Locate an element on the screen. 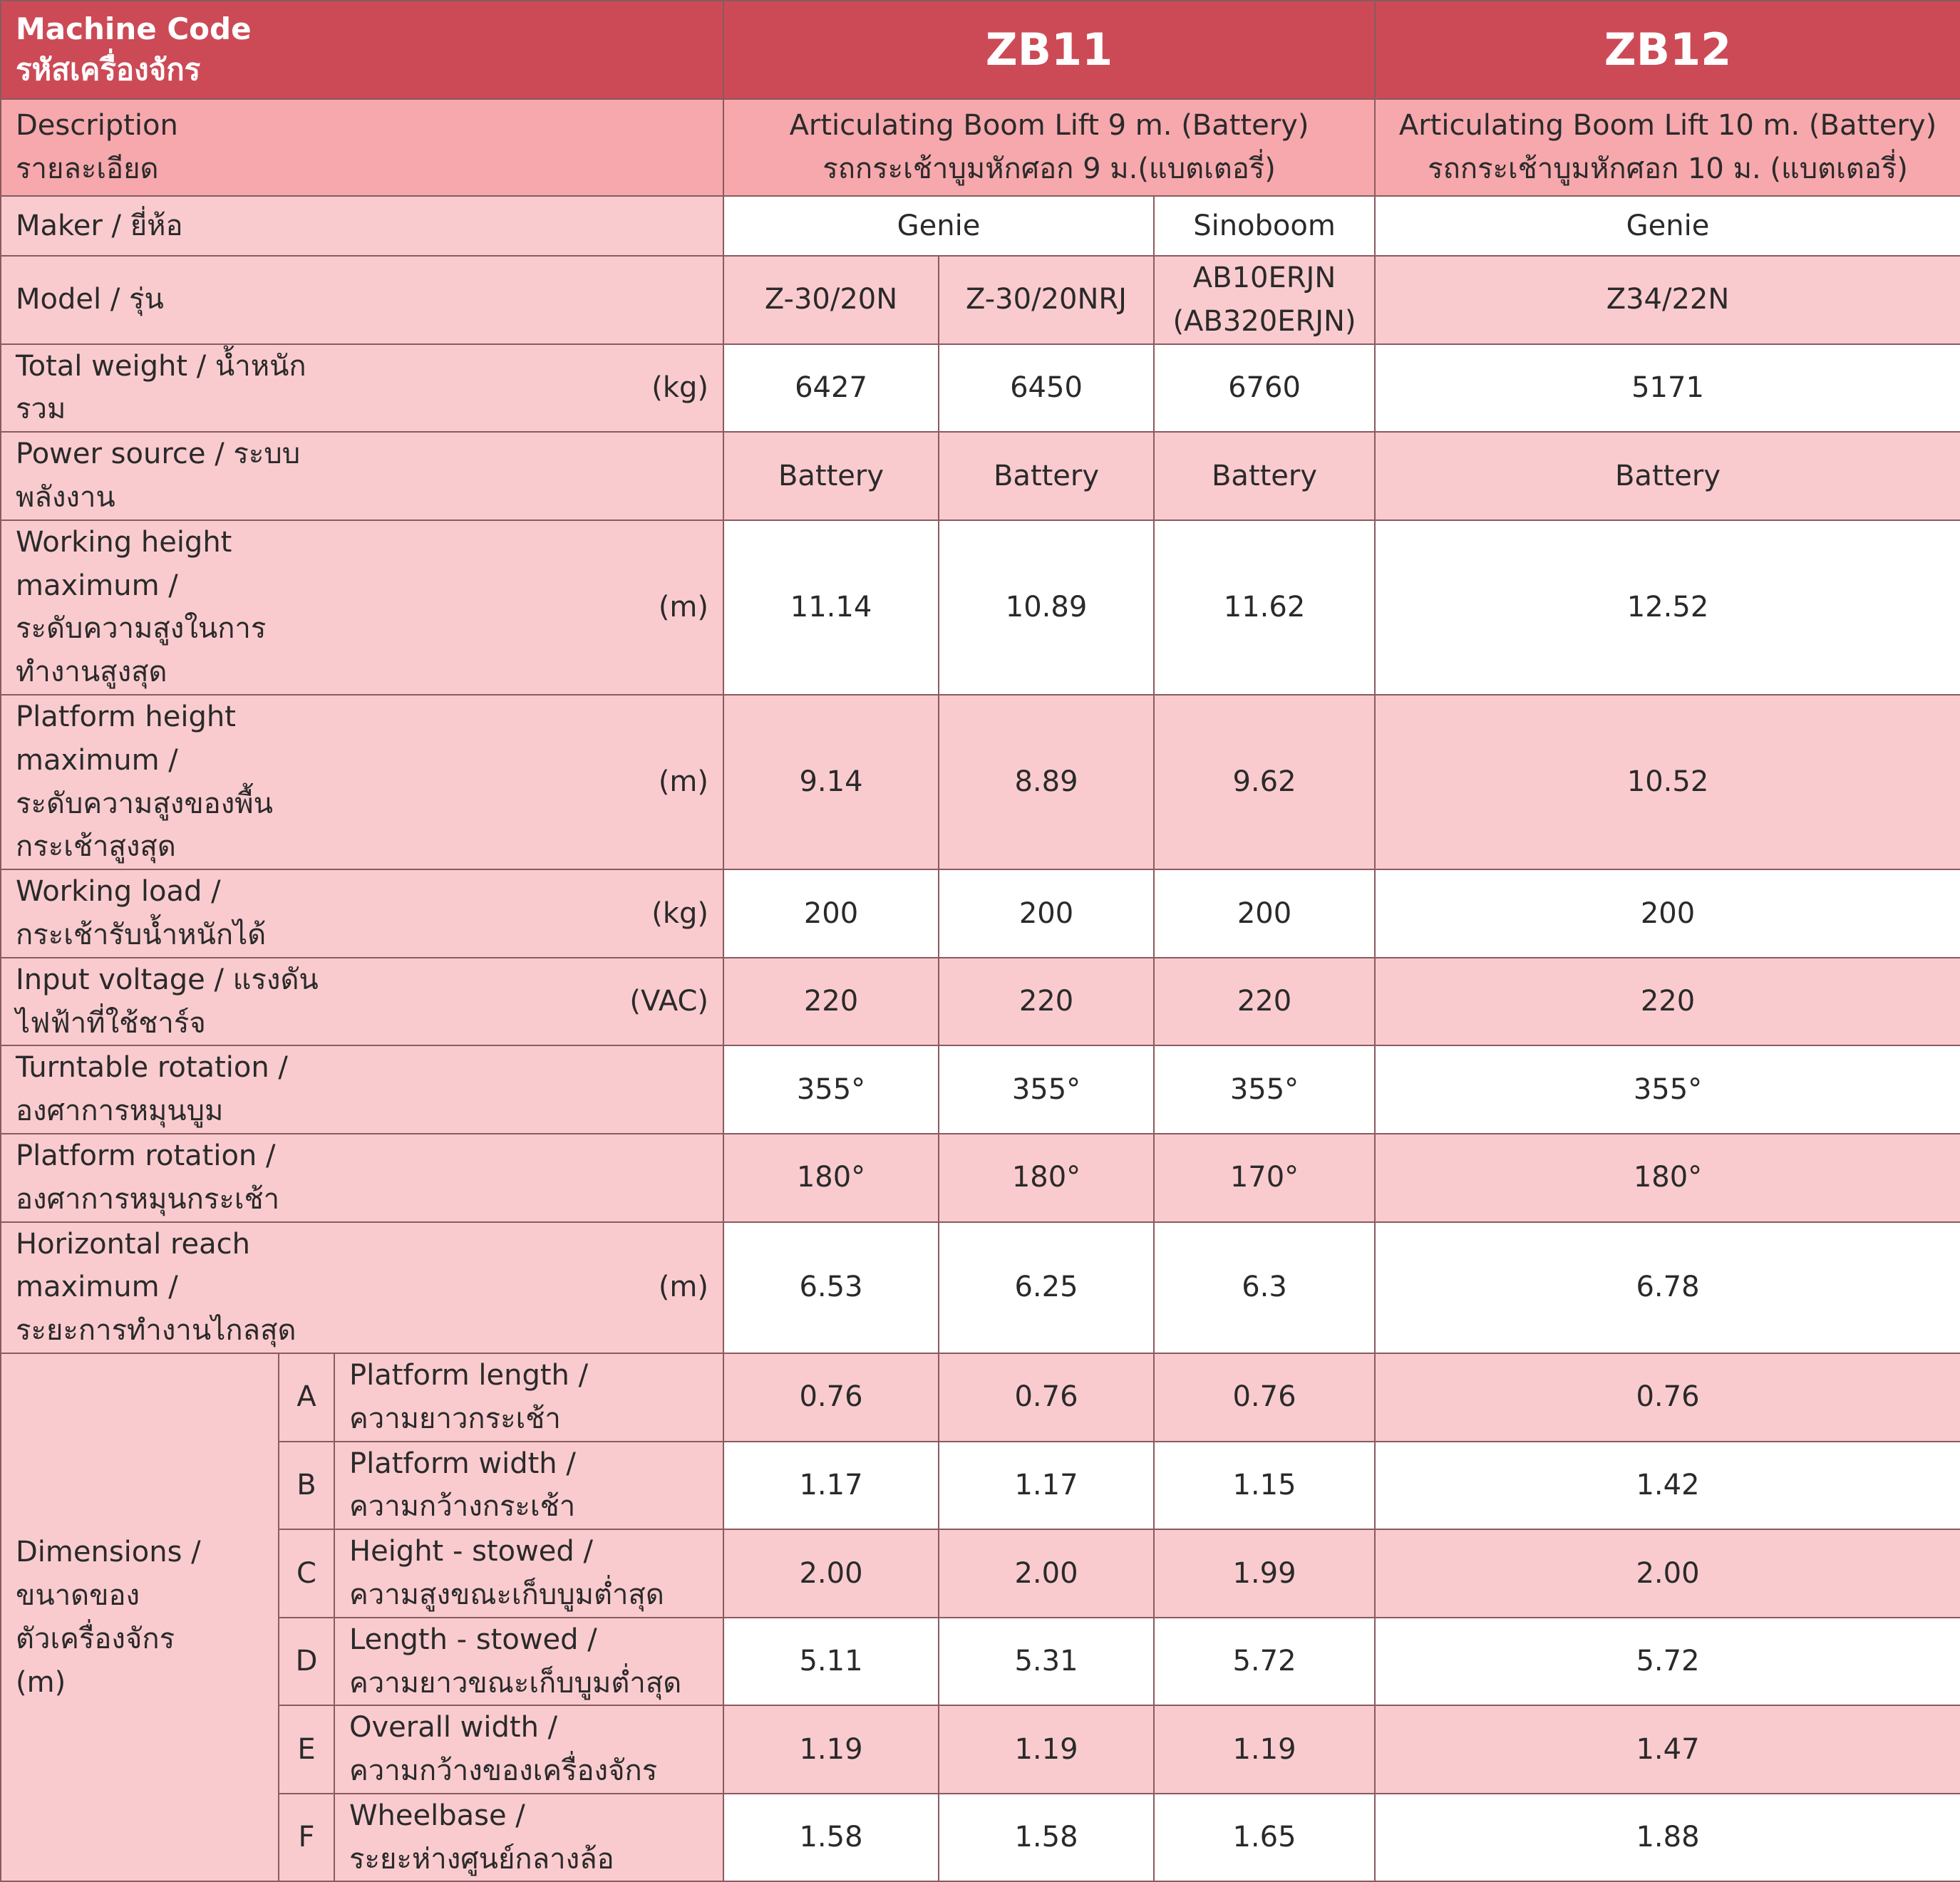 The width and height of the screenshot is (1960, 1882). dimensions-label-line: Dimensions / is located at coordinates (109, 1552).